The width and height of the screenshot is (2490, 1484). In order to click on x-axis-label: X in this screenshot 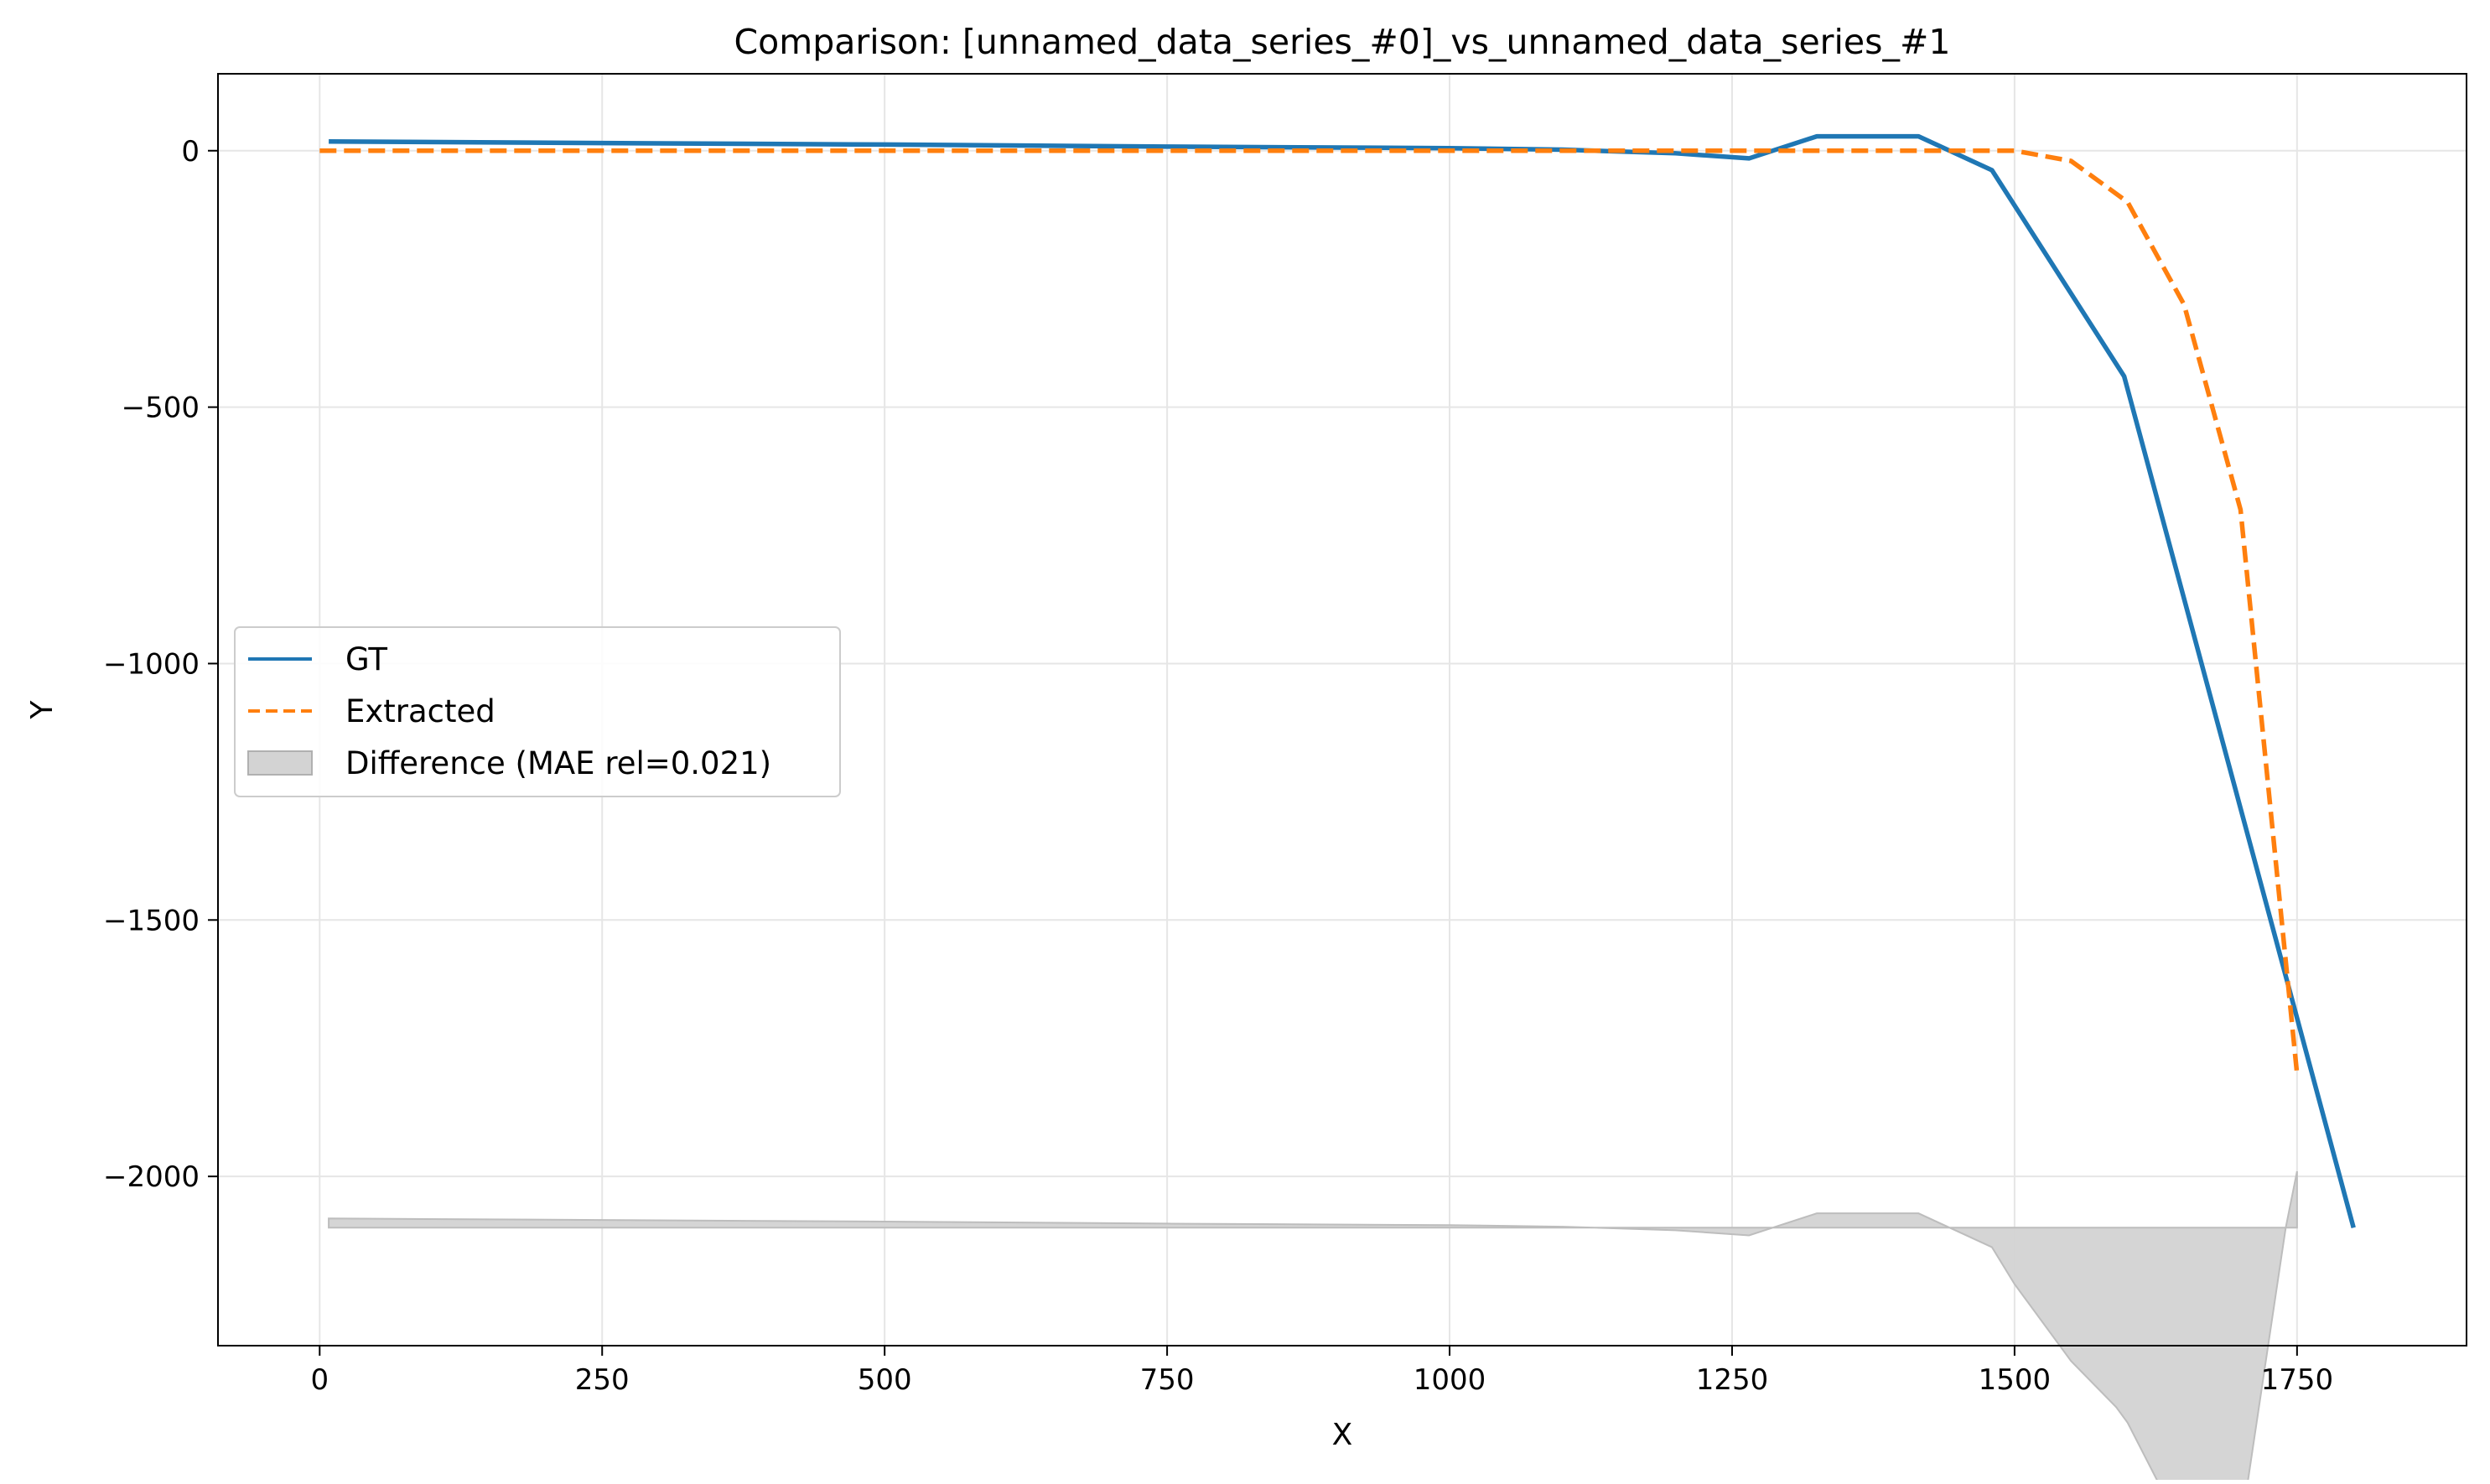, I will do `click(1342, 1435)`.